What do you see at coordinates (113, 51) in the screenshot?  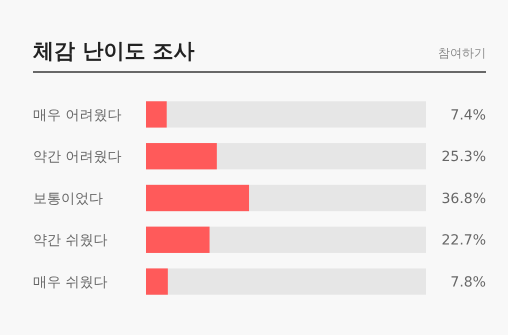 I see `chart-title: 체감 난이도 조사` at bounding box center [113, 51].